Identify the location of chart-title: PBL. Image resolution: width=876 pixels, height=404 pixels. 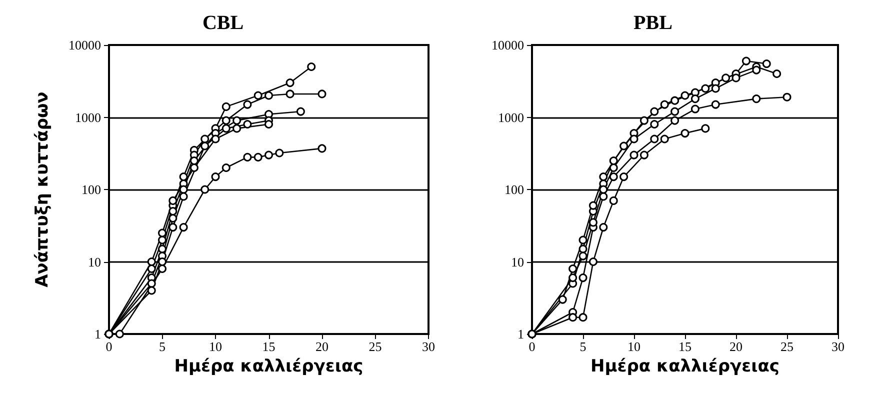
(653, 23).